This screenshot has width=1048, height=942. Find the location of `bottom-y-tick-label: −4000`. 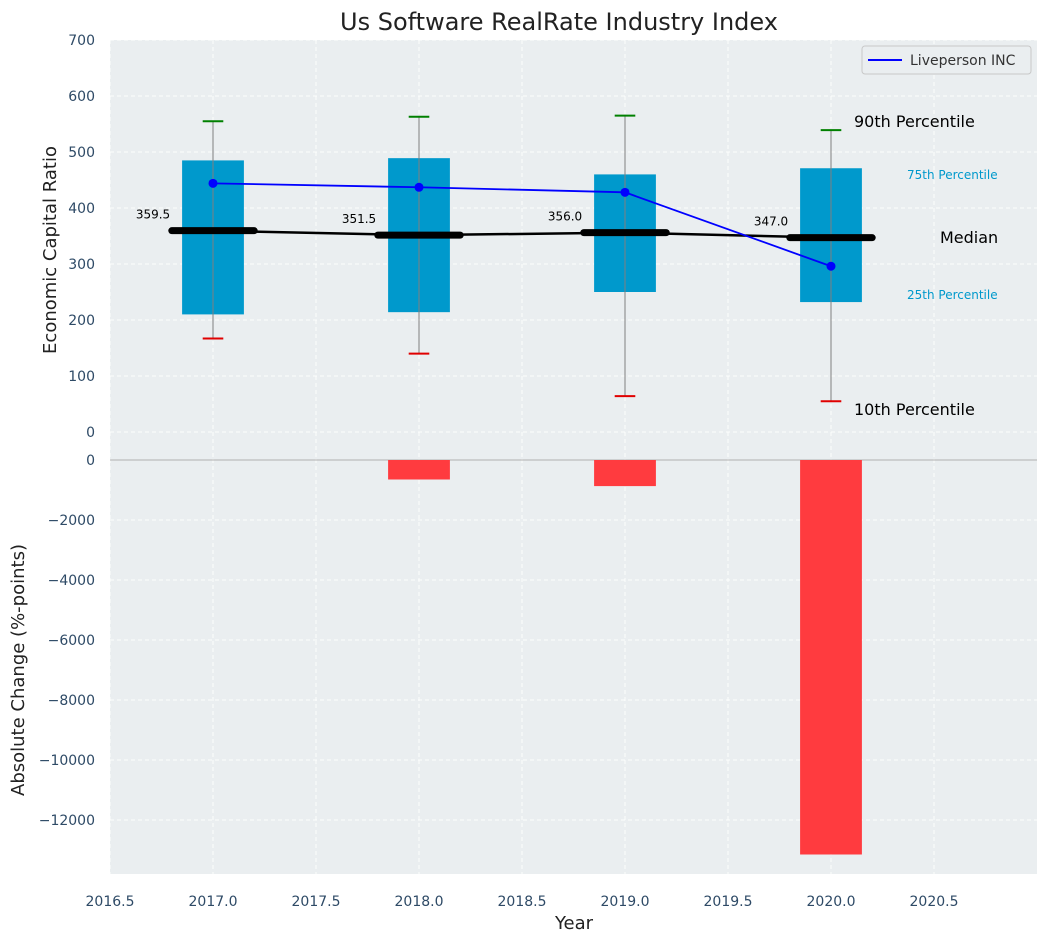

bottom-y-tick-label: −4000 is located at coordinates (71, 581).